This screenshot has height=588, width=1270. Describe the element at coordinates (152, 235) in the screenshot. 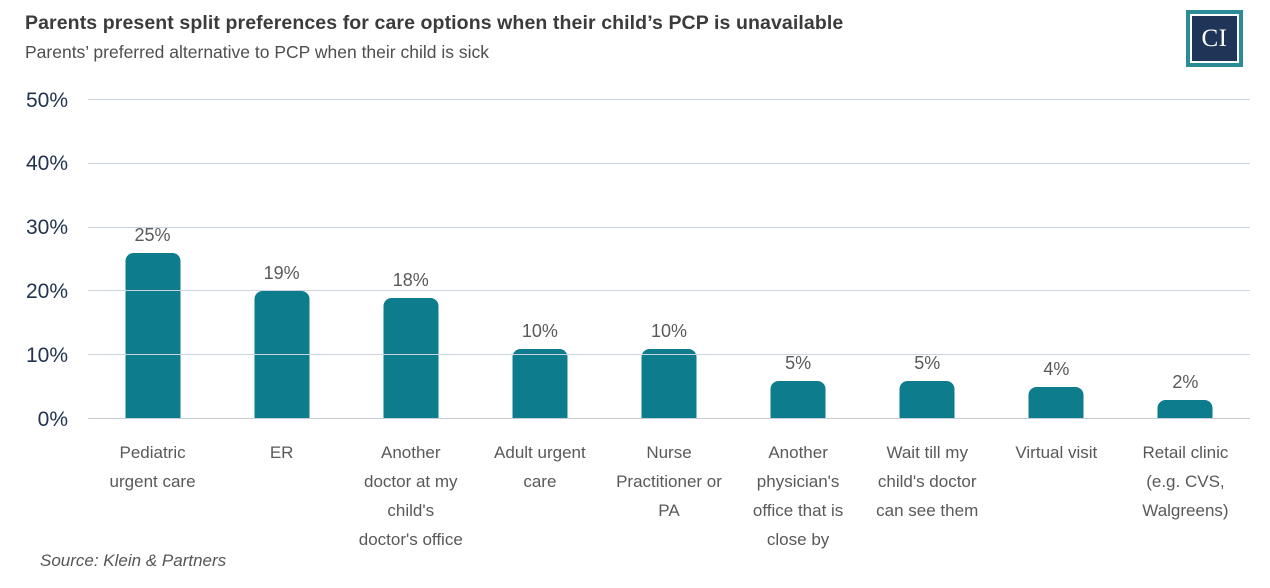

I see `bar-value-label: 25%` at that location.